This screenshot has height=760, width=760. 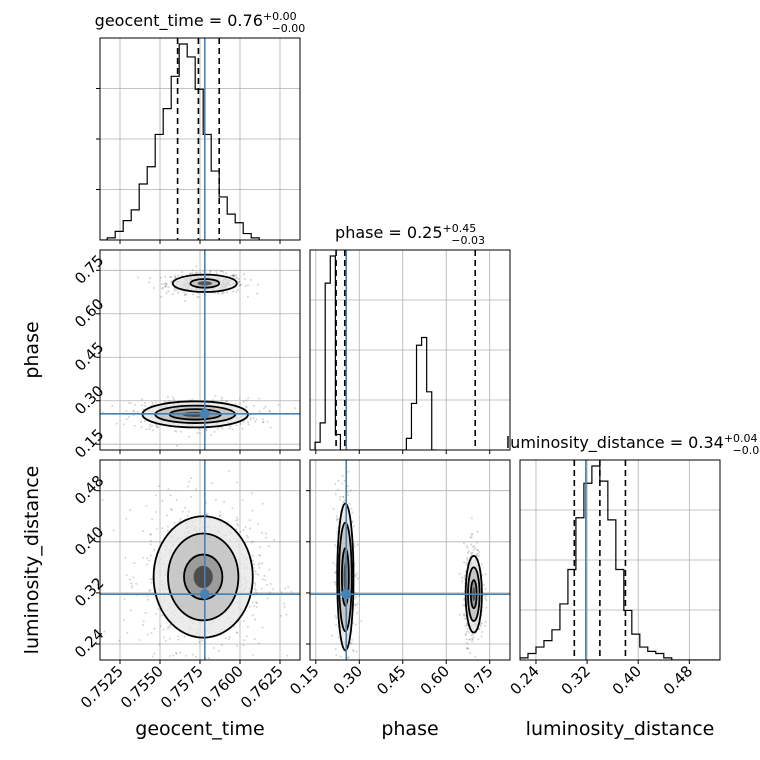 I want to click on tick-label-x: 0.7625, so click(x=262, y=687).